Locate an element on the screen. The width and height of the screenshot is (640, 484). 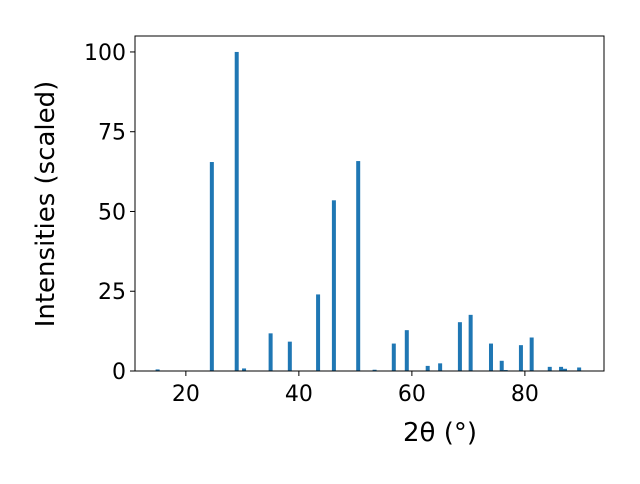
y-axis-label: Intensities (scaled) is located at coordinates (46, 204).